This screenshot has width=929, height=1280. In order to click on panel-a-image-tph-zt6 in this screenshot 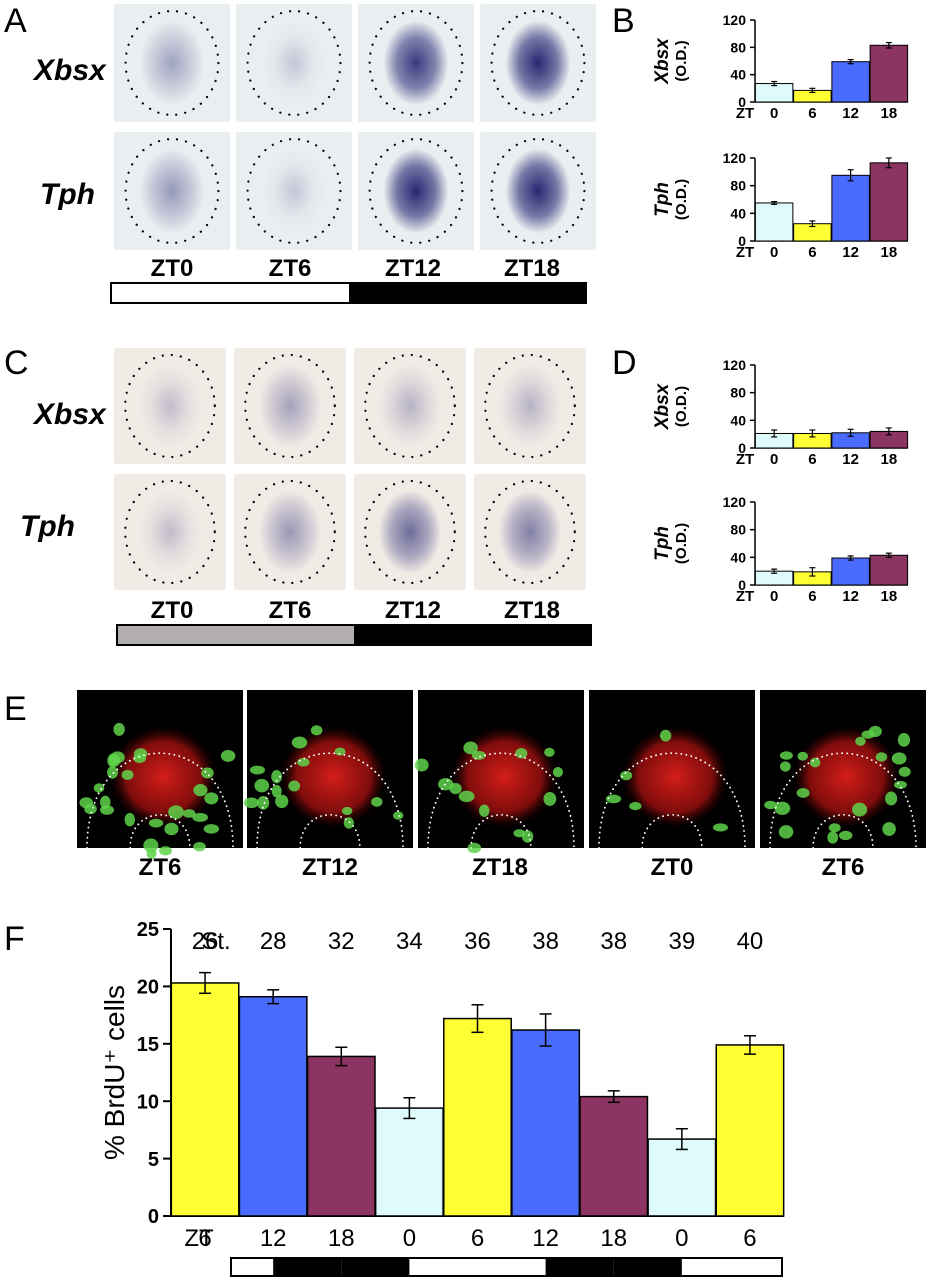, I will do `click(294, 191)`.